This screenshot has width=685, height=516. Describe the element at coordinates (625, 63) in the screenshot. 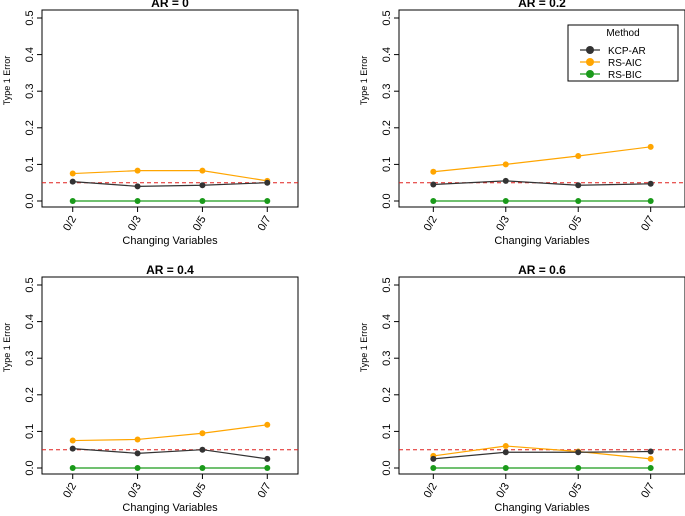

I see `legend-entry: RS-AIC` at that location.